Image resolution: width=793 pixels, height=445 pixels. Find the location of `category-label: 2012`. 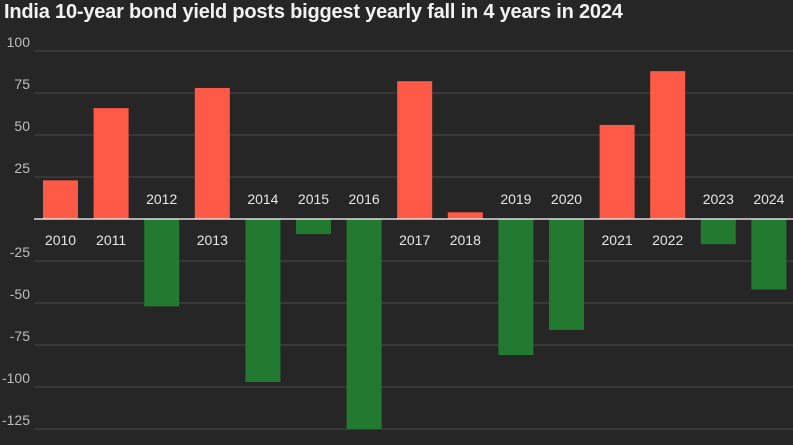

category-label: 2012 is located at coordinates (161, 199).